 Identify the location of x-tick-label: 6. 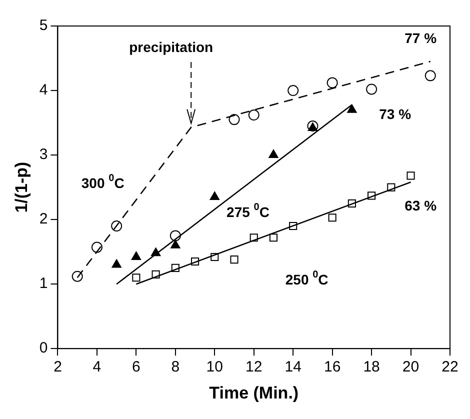
(136, 367).